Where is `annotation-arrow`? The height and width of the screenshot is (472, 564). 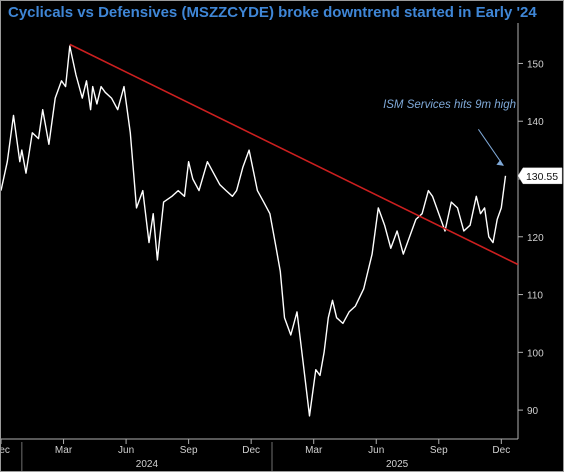
annotation-arrow is located at coordinates (490, 147).